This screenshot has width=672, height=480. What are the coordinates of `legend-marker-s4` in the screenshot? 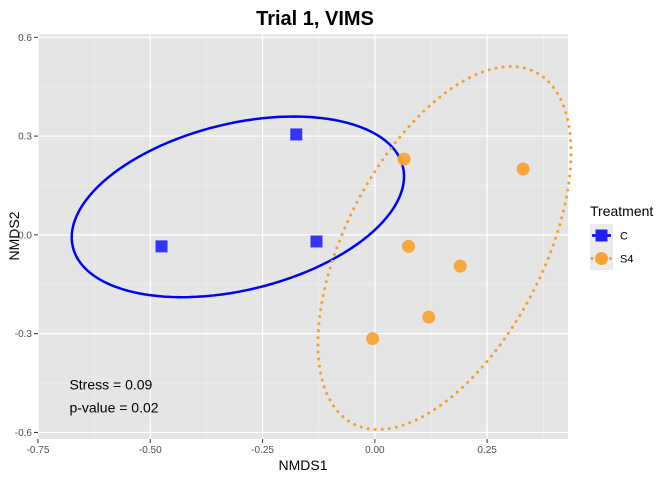 It's located at (601, 258).